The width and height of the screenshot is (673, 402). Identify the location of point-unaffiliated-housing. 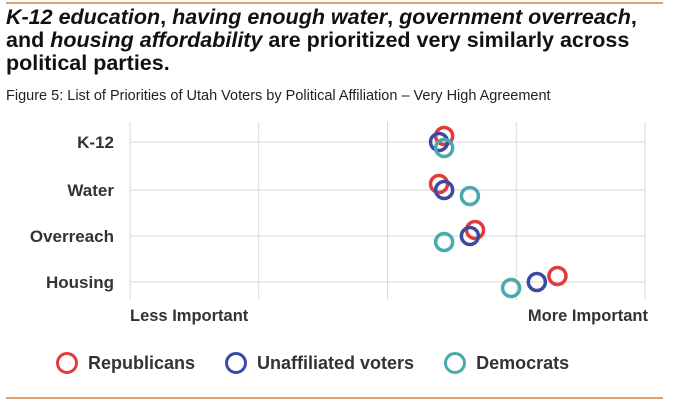
(537, 282).